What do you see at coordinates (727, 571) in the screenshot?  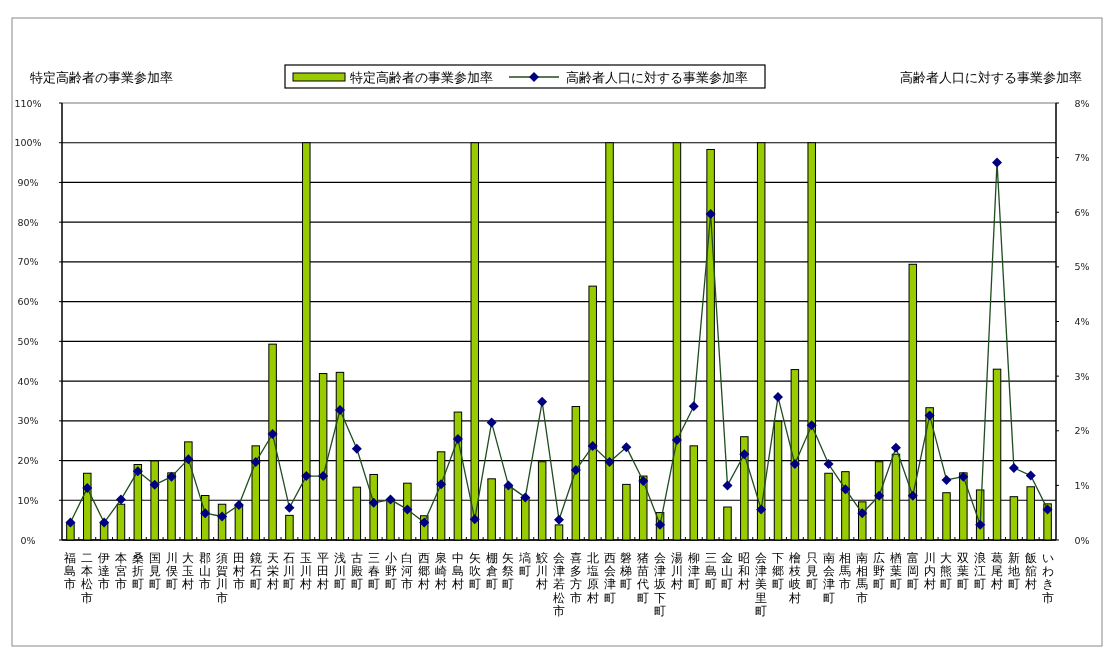 I see `x-tick-label: 金山町` at bounding box center [727, 571].